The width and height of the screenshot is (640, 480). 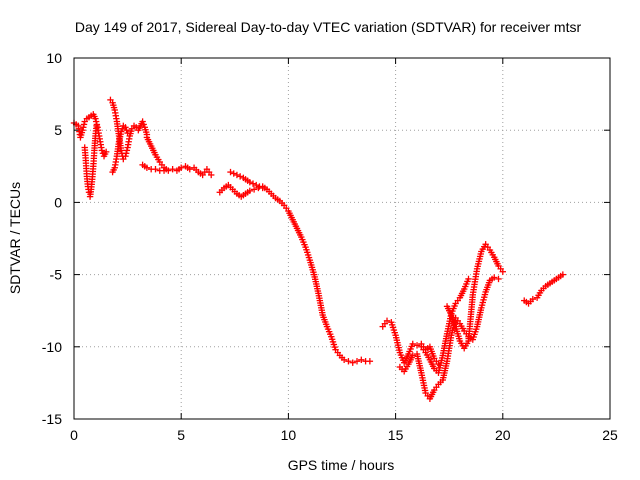 I want to click on y-tick-label: 0, so click(x=58, y=202).